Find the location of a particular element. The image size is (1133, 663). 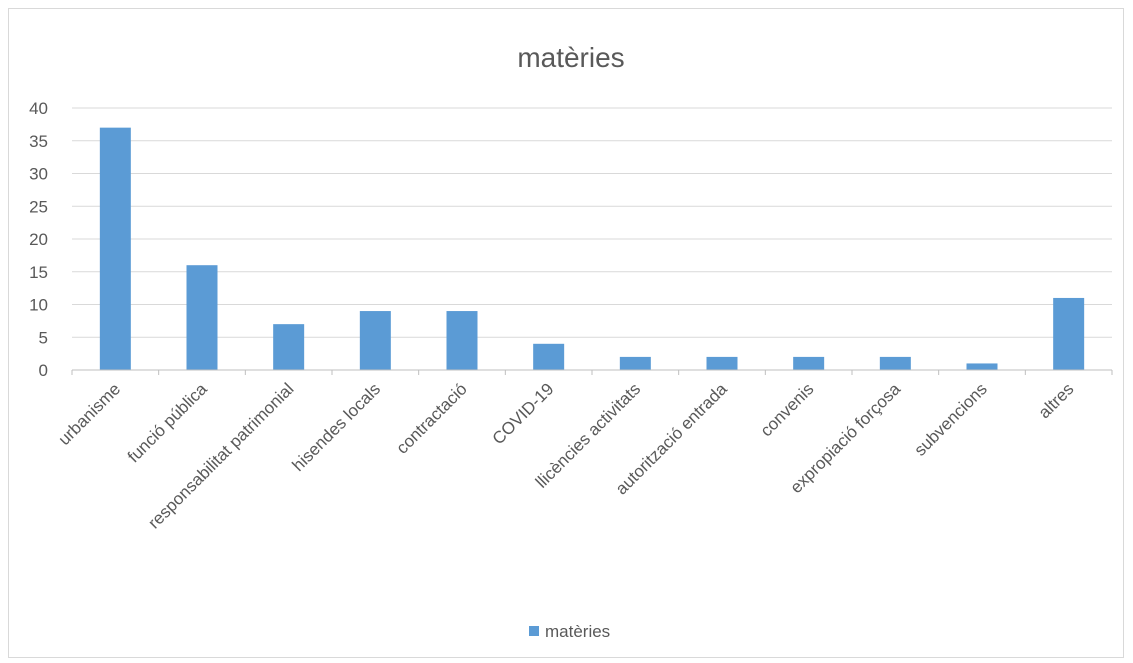

x-tick-label: subvencions is located at coordinates (951, 419).